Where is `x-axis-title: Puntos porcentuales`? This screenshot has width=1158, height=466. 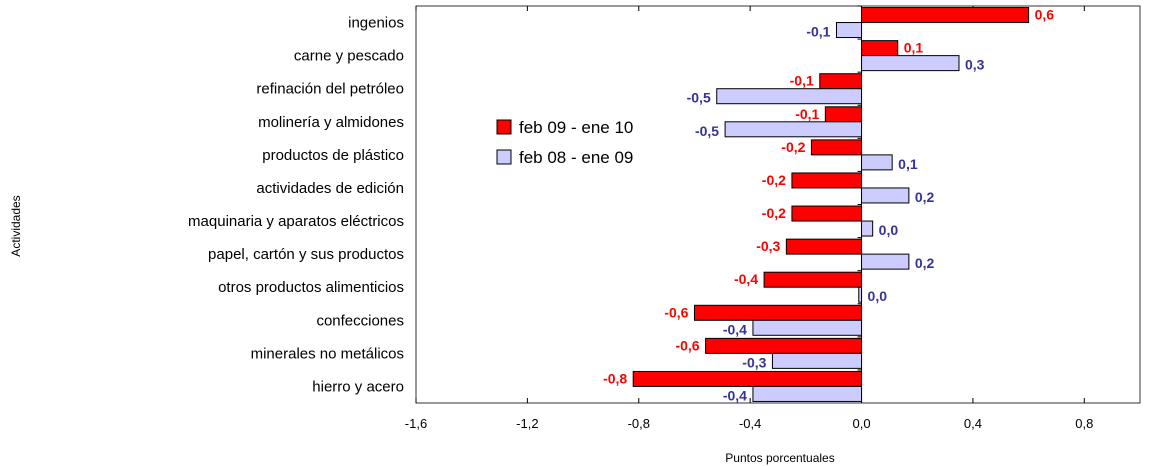 x-axis-title: Puntos porcentuales is located at coordinates (779, 458).